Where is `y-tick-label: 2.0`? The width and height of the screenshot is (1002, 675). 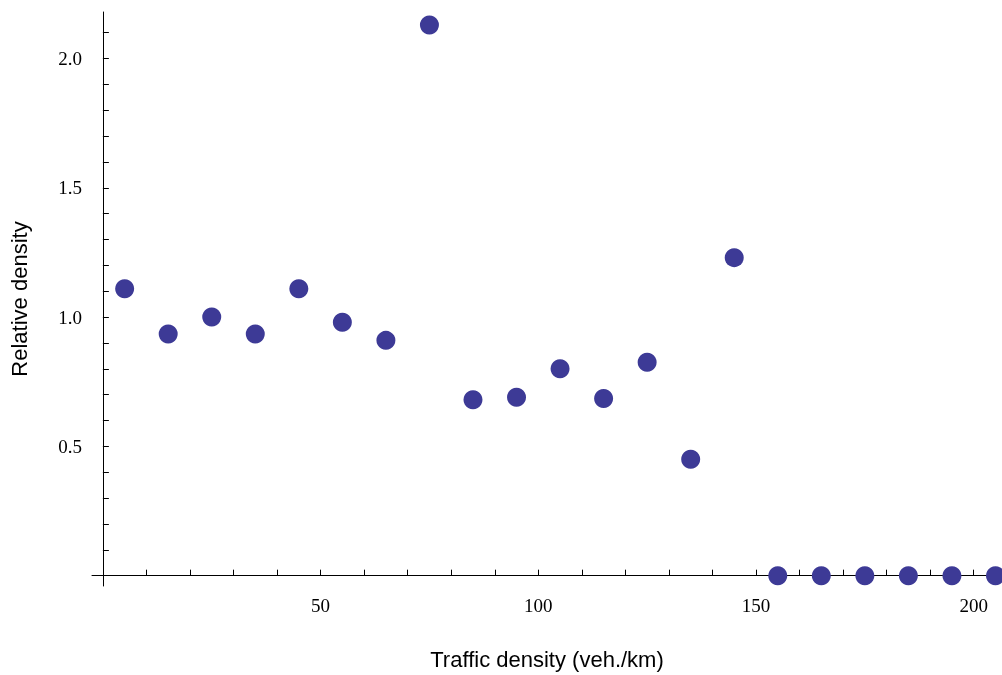 y-tick-label: 2.0 is located at coordinates (70, 59).